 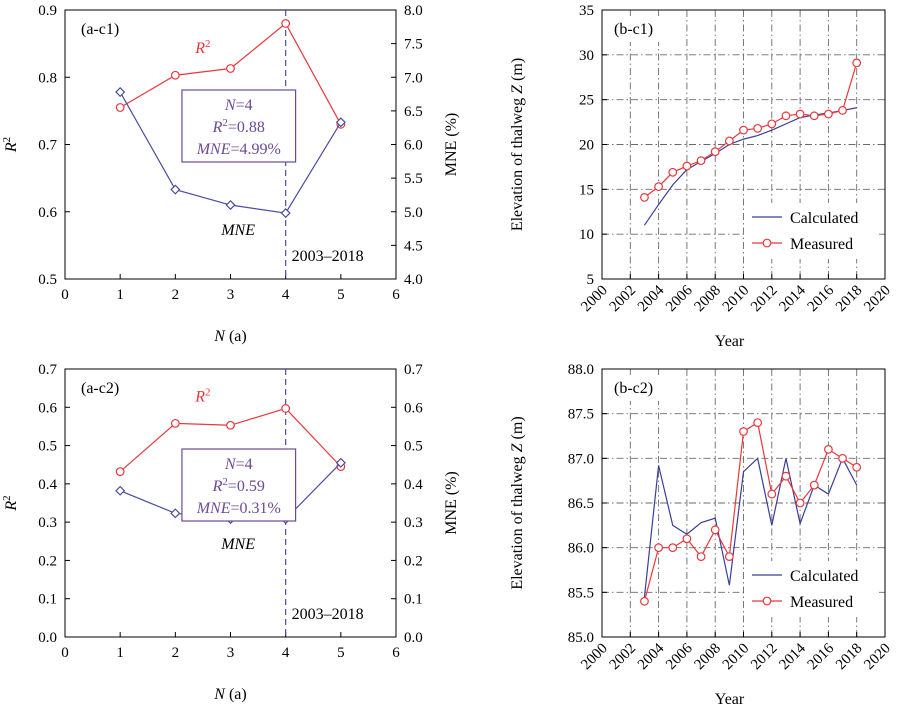 What do you see at coordinates (341, 295) in the screenshot?
I see `x-tick-label: 5` at bounding box center [341, 295].